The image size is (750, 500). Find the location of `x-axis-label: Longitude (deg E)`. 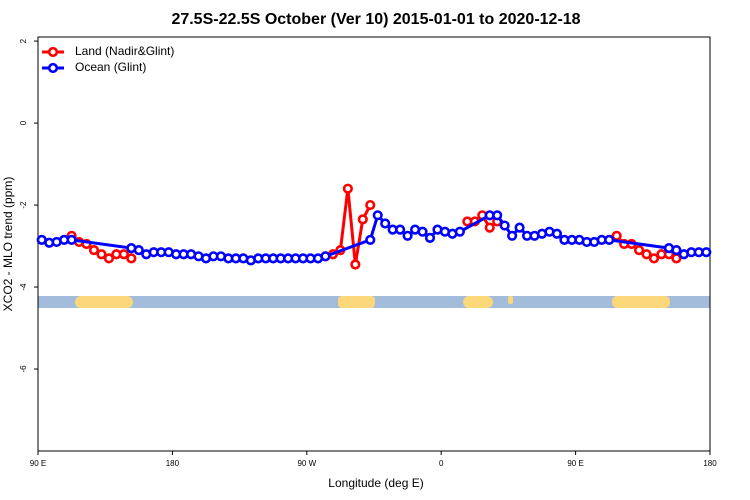

x-axis-label: Longitude (deg E) is located at coordinates (375, 483).